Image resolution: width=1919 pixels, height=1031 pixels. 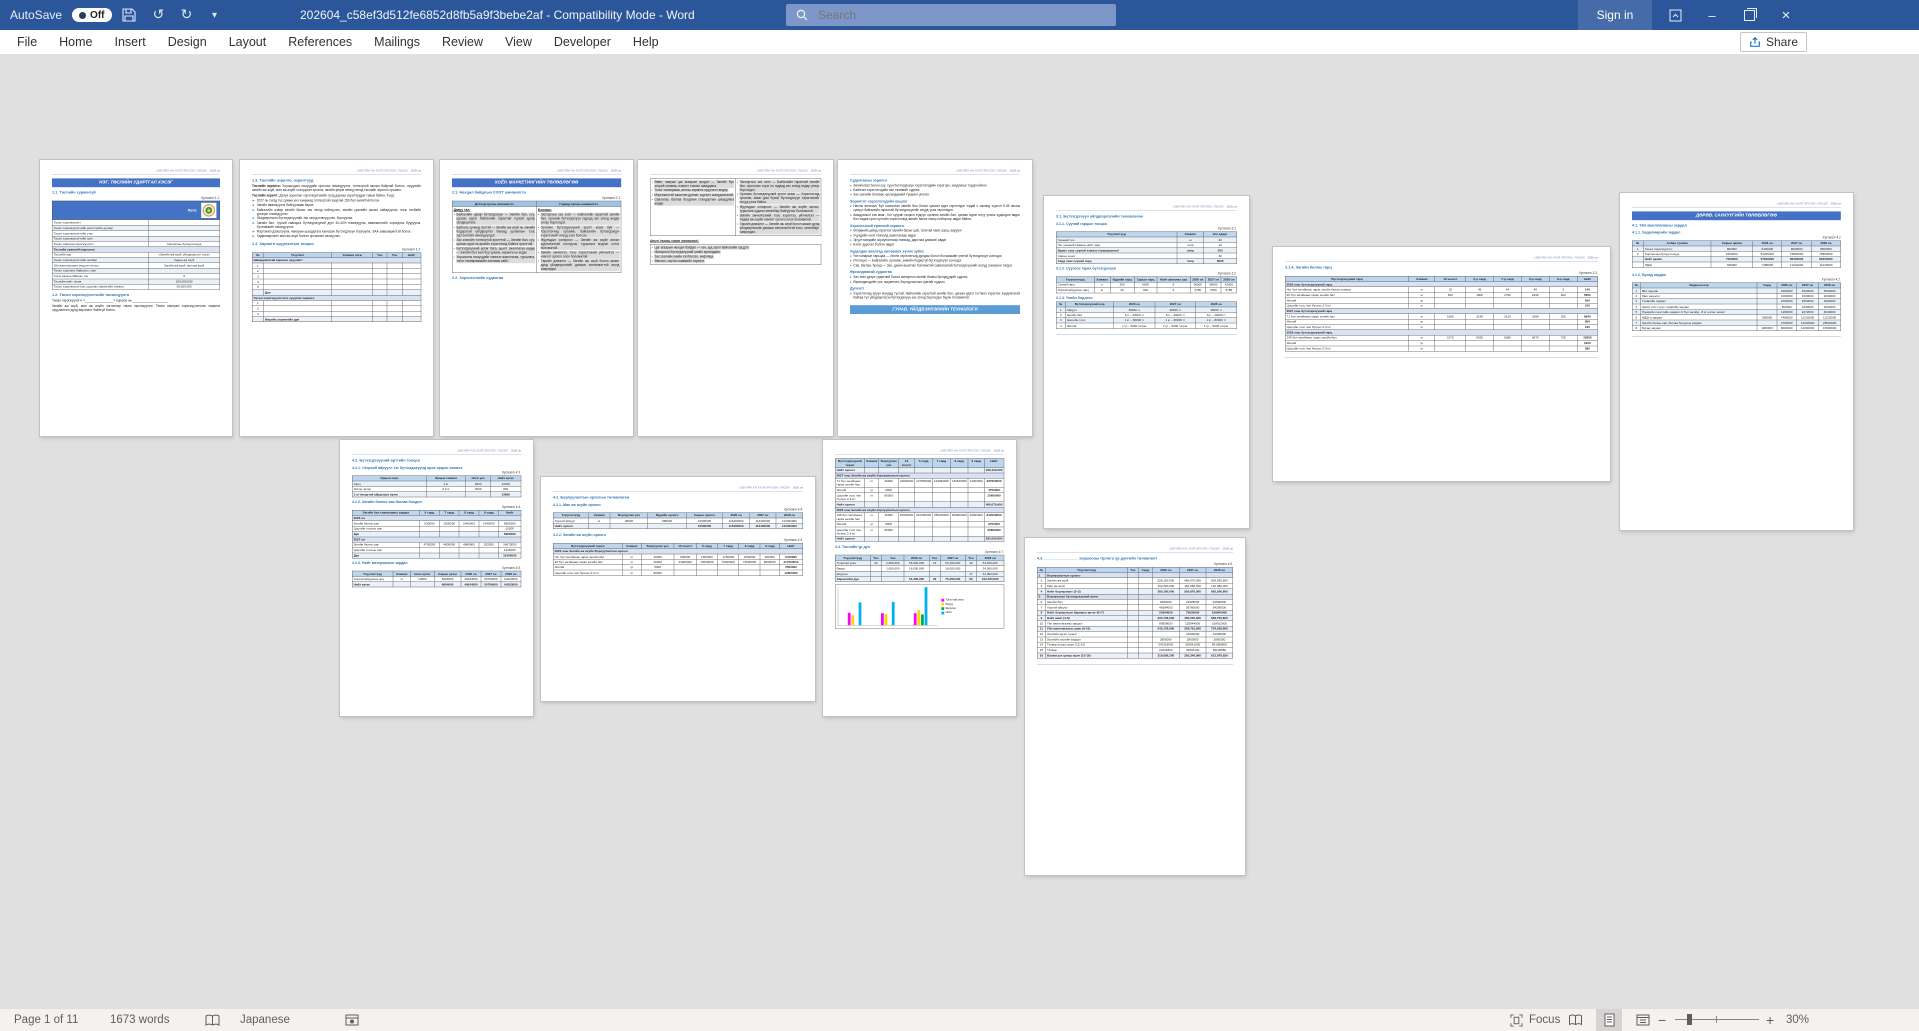 What do you see at coordinates (389, 494) in the screenshot?
I see `table-cell: 1 кг чихэртэй айруулын өртөг` at bounding box center [389, 494].